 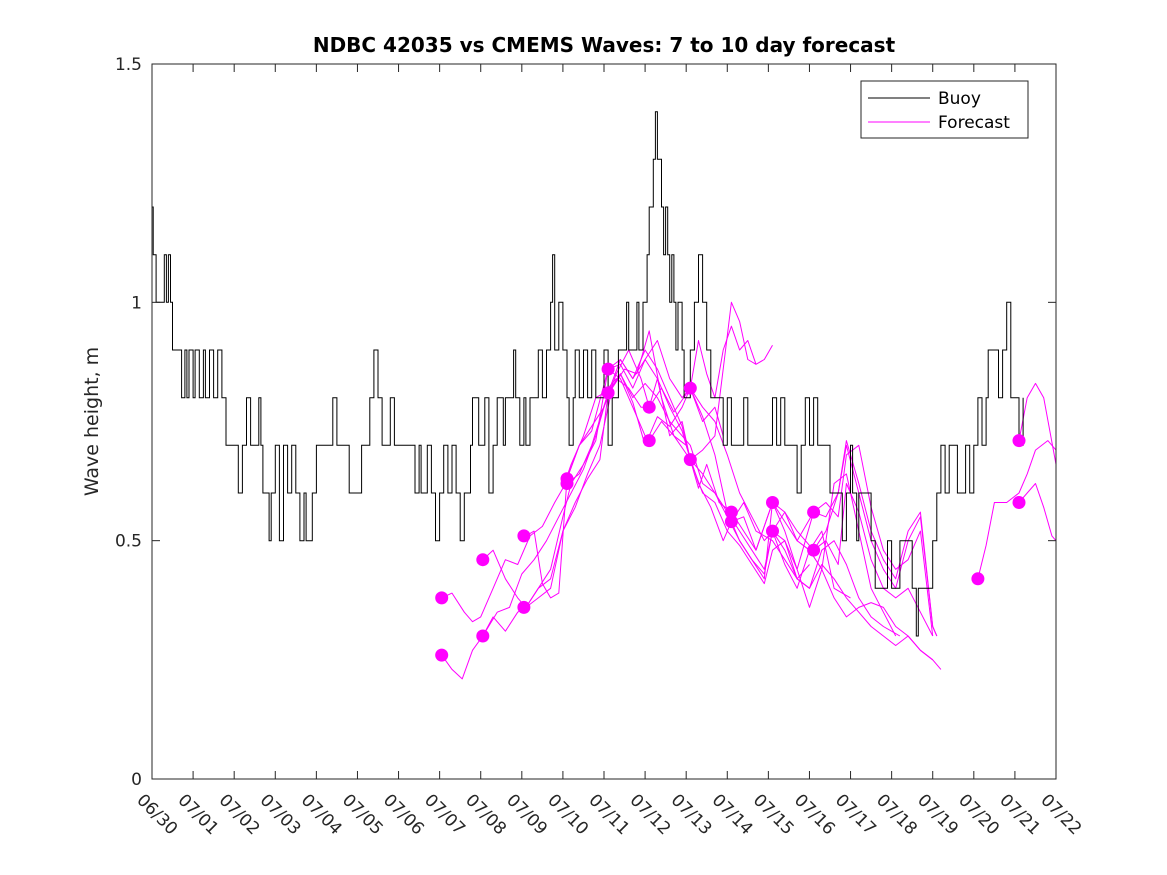 I want to click on legend-box, so click(x=944, y=109).